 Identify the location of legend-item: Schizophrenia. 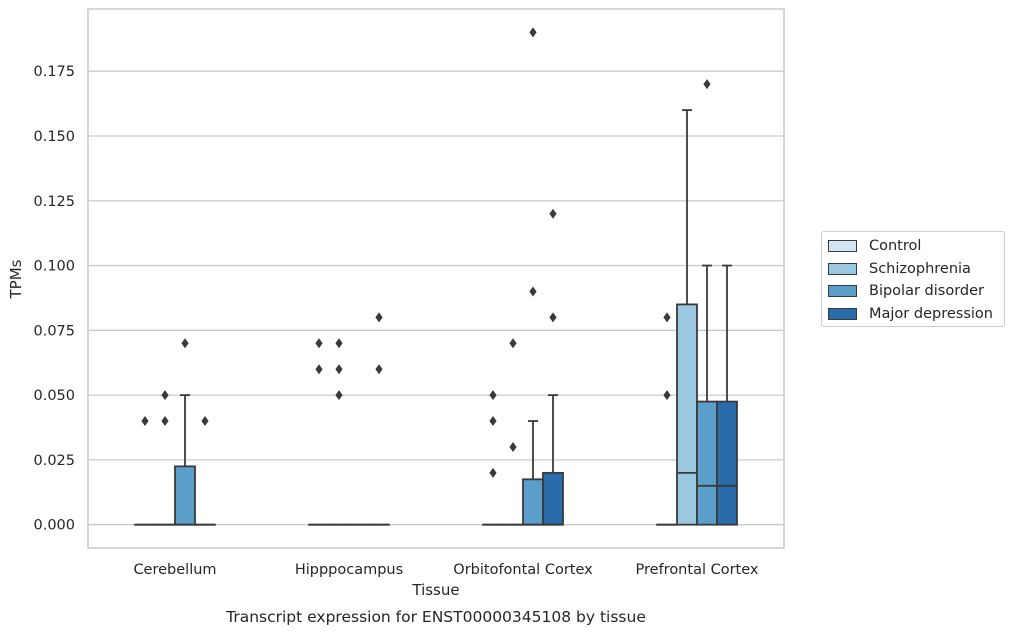
(916, 269).